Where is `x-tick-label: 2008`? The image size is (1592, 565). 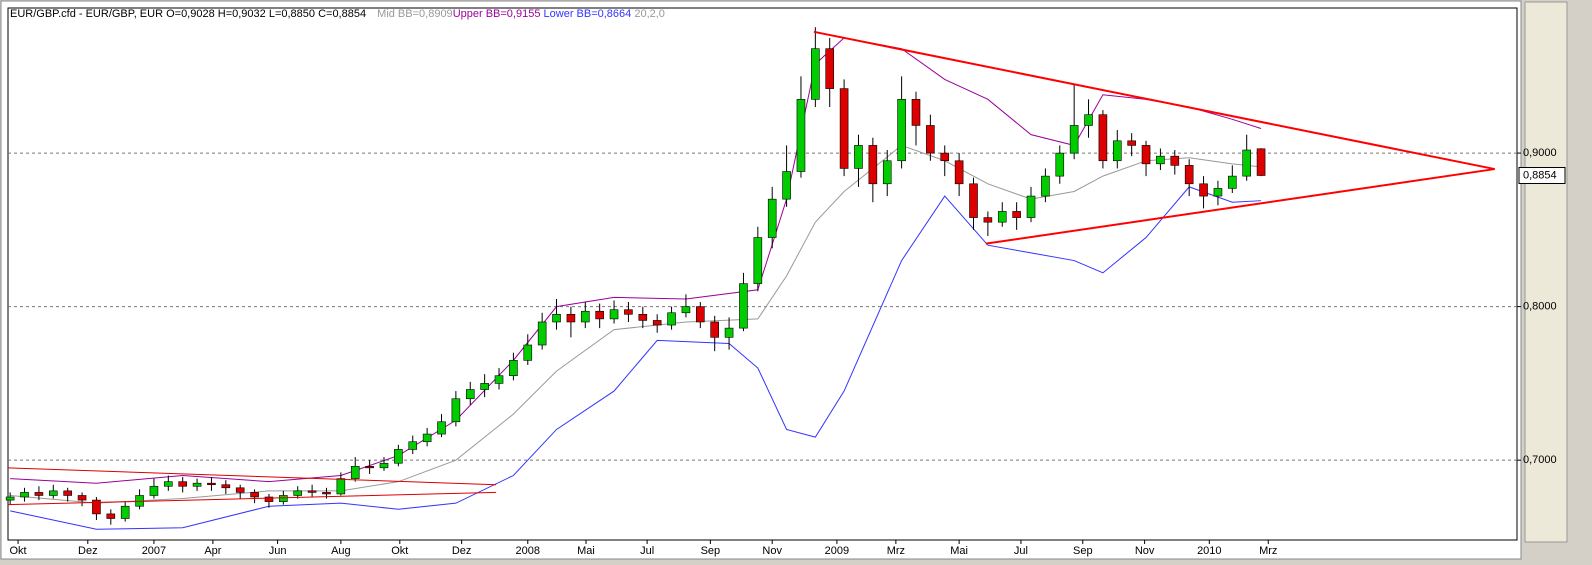
x-tick-label: 2008 is located at coordinates (528, 551).